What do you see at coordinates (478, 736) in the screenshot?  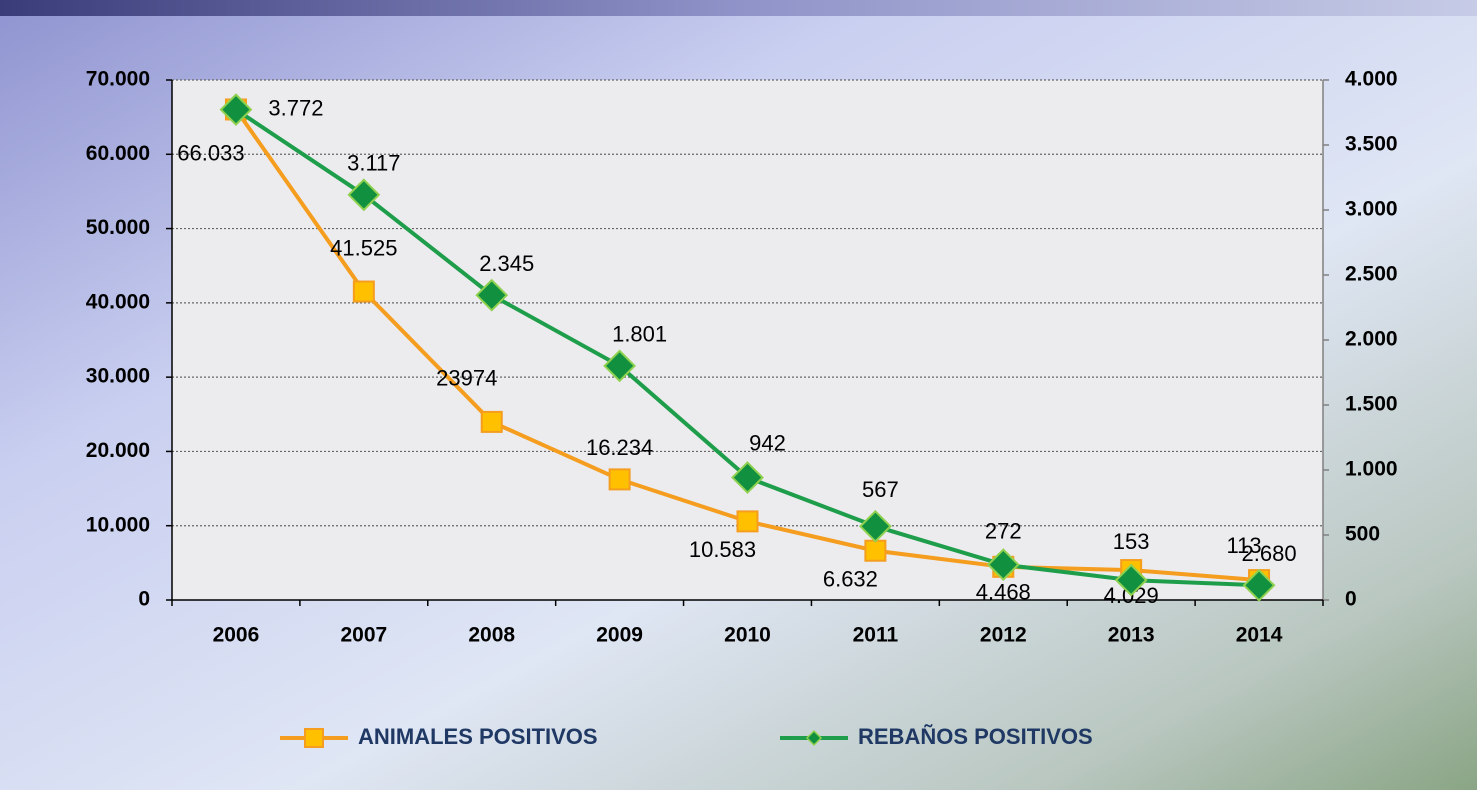 I see `legend-label: ANIMALES POSITIVOS` at bounding box center [478, 736].